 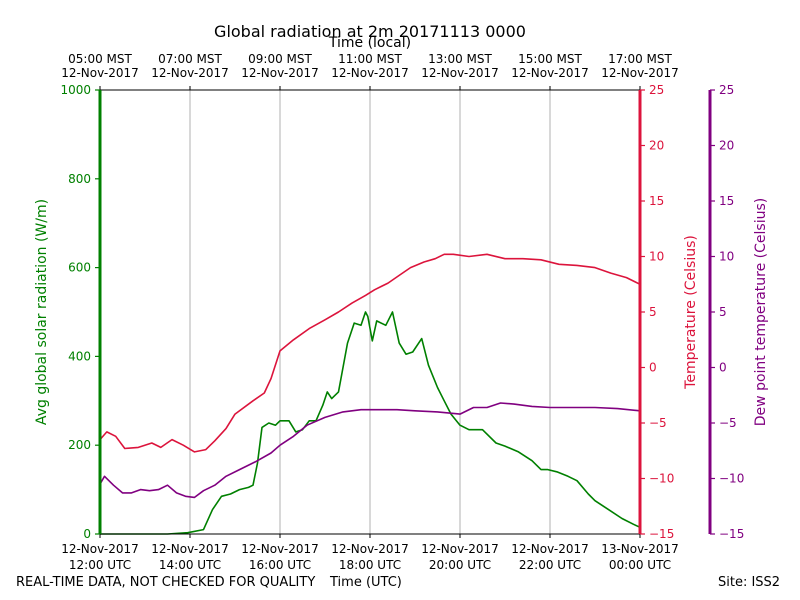 What do you see at coordinates (280, 565) in the screenshot?
I see `x-tick-label-time: 16:00 UTC` at bounding box center [280, 565].